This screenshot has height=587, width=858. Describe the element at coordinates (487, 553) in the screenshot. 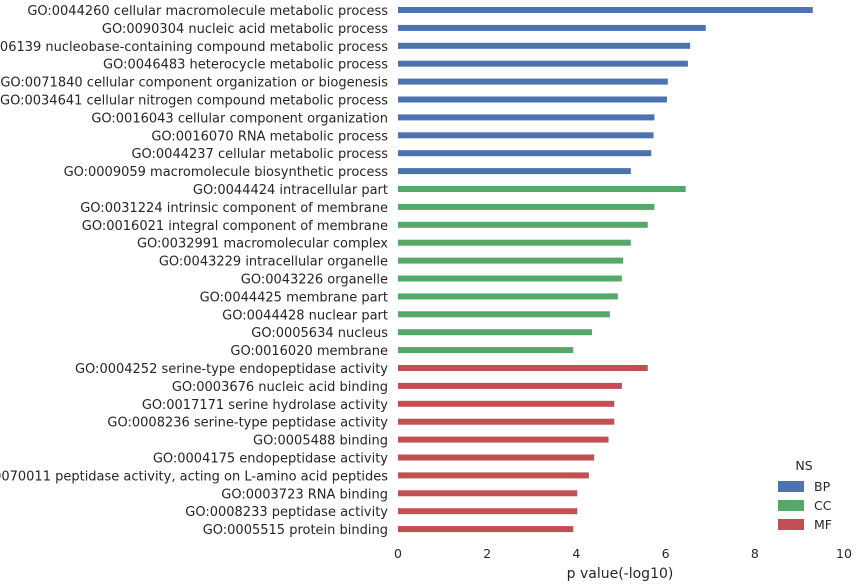

I see `x-tick-label: 2` at that location.